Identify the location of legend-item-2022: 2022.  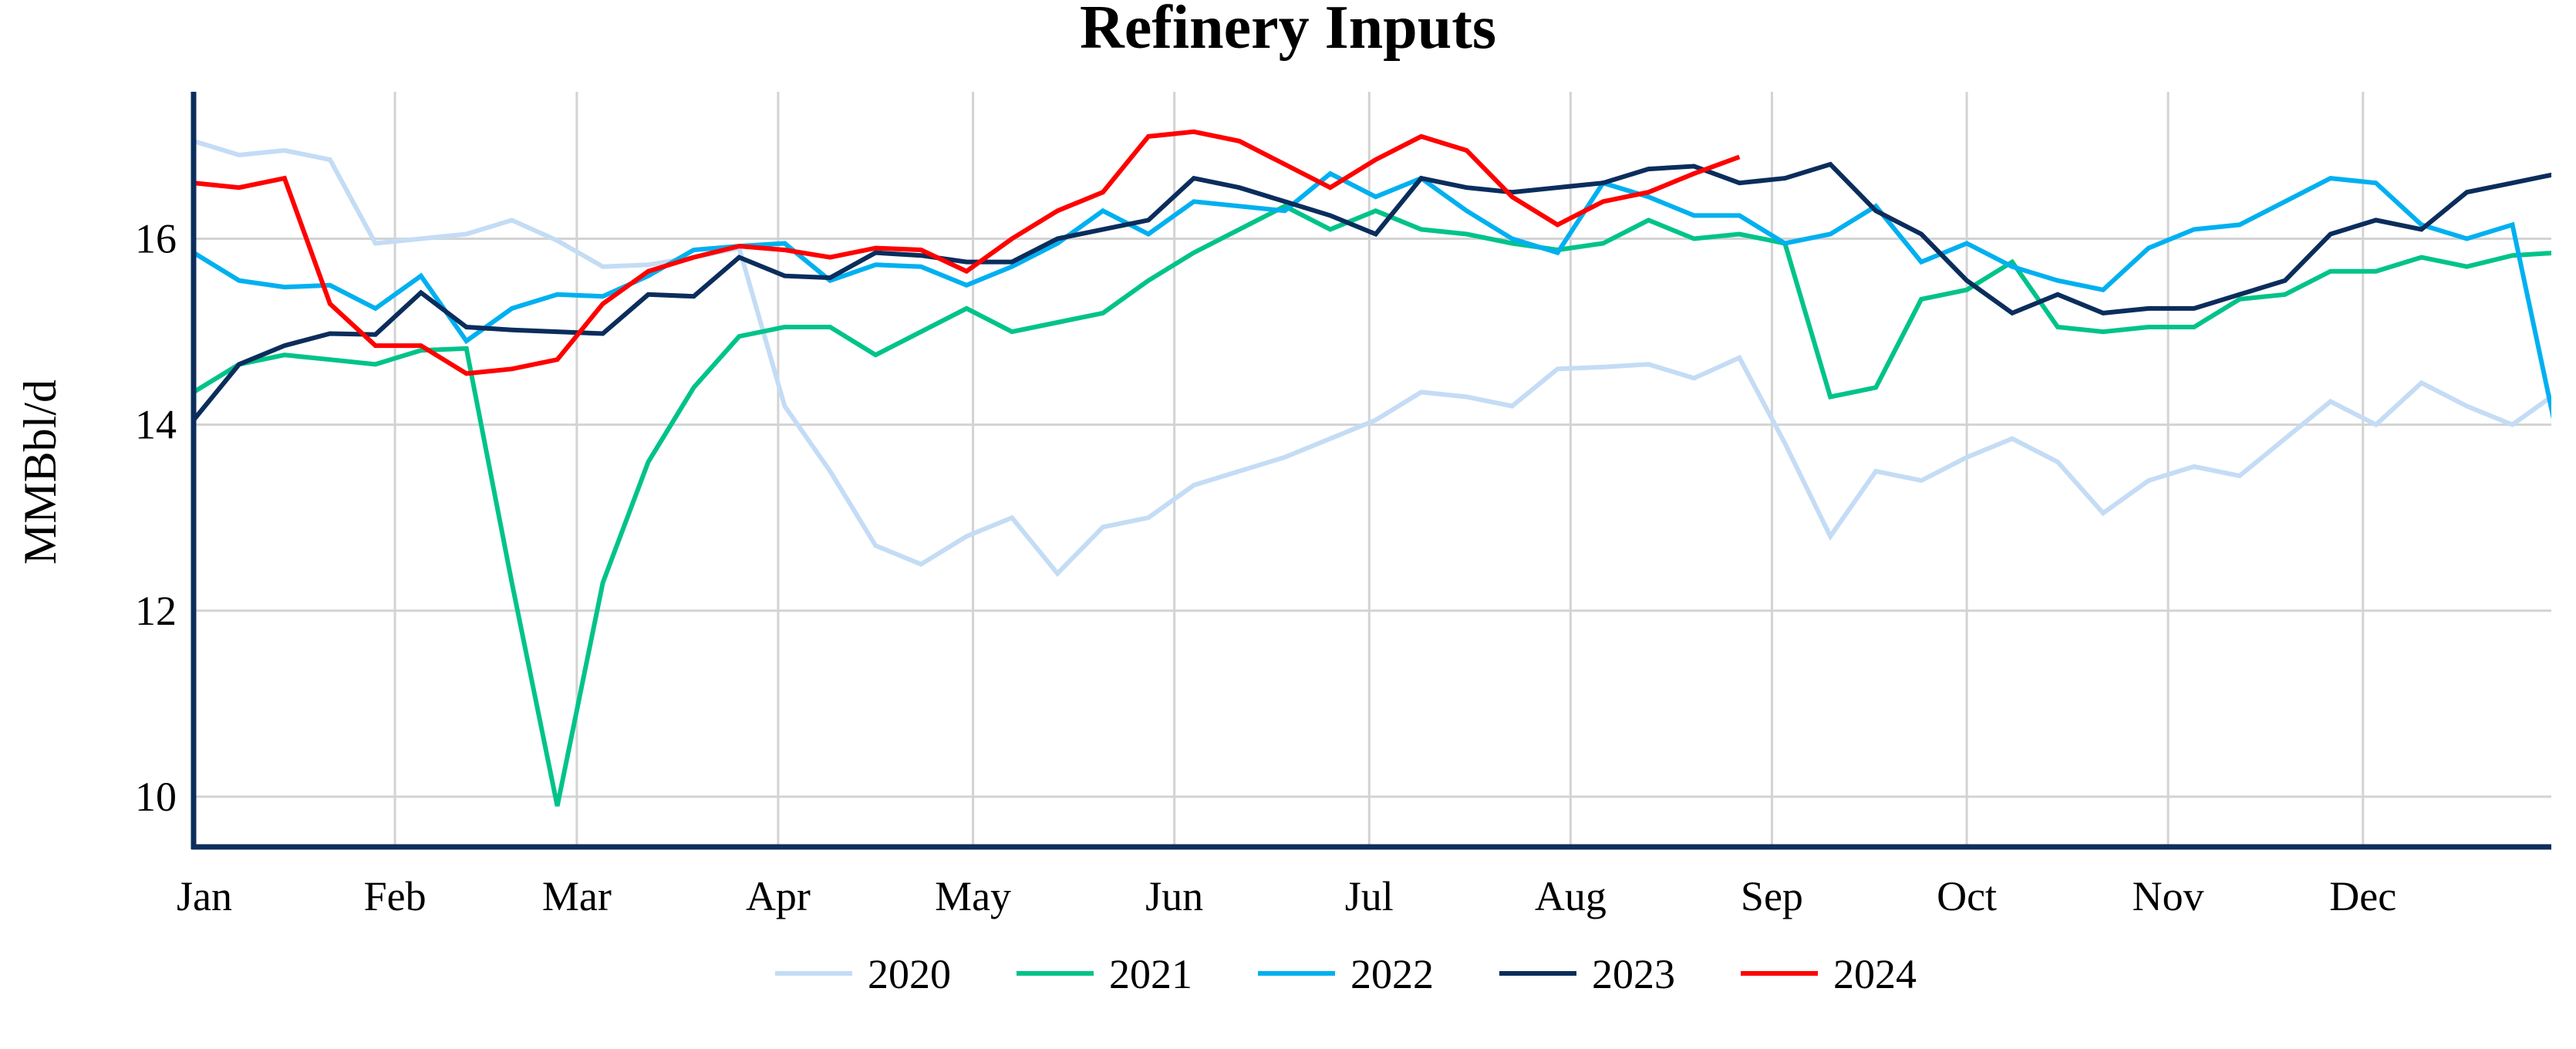
(1346, 974).